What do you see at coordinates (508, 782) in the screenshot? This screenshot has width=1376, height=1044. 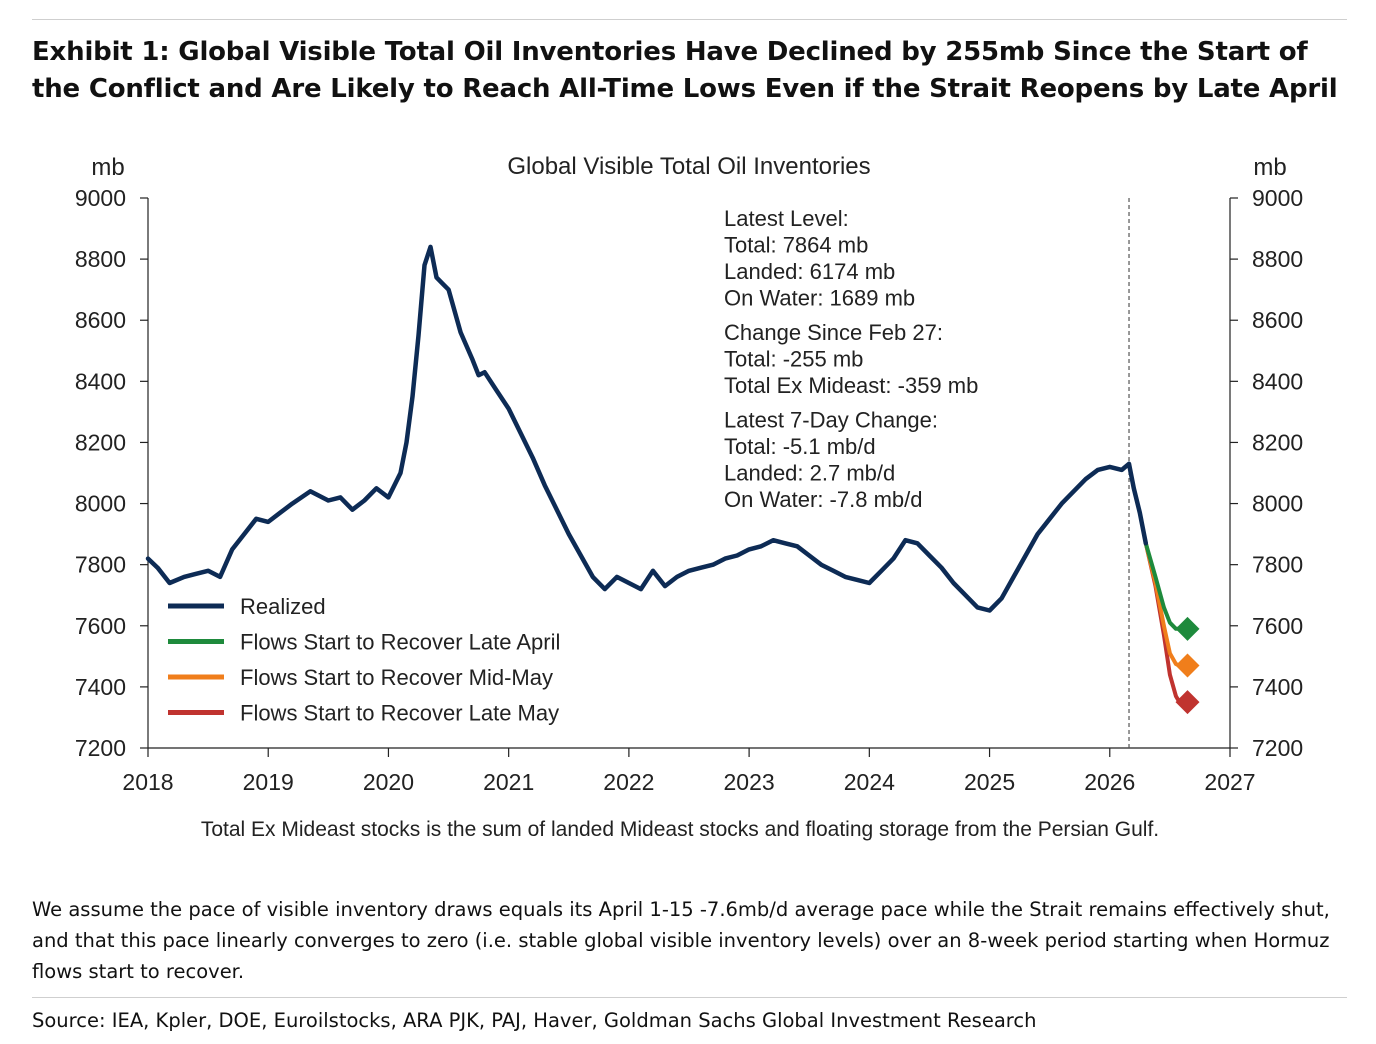 I see `x-tick-label: 2021` at bounding box center [508, 782].